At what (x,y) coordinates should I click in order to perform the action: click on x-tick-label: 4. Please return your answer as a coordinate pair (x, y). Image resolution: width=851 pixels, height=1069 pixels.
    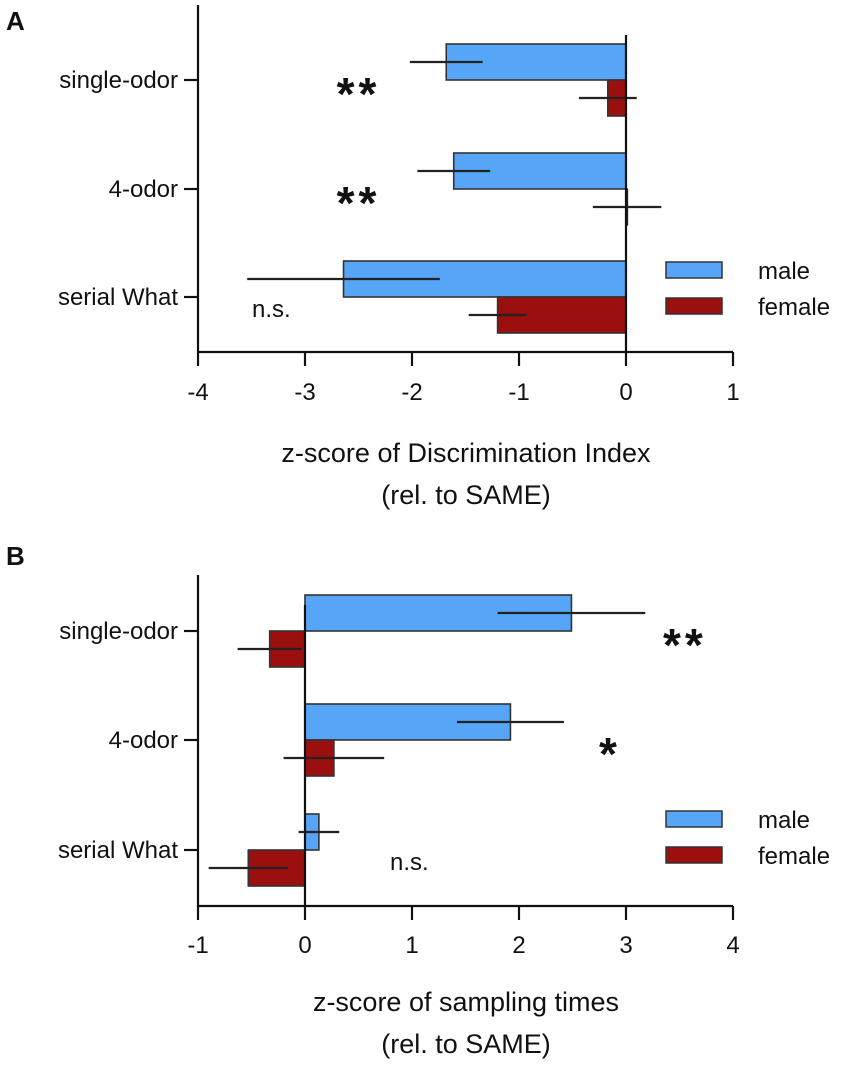
    Looking at the image, I should click on (732, 945).